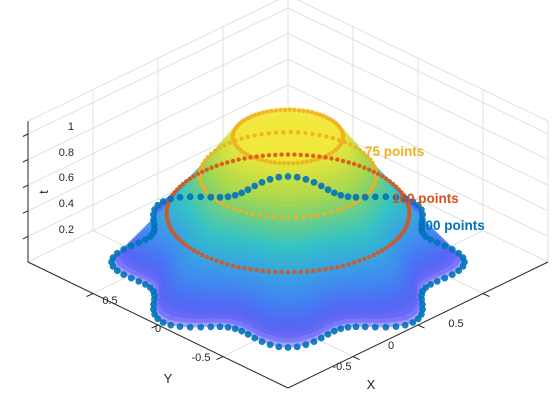 The width and height of the screenshot is (560, 420). I want to click on surface-slice, so click(288, 134).